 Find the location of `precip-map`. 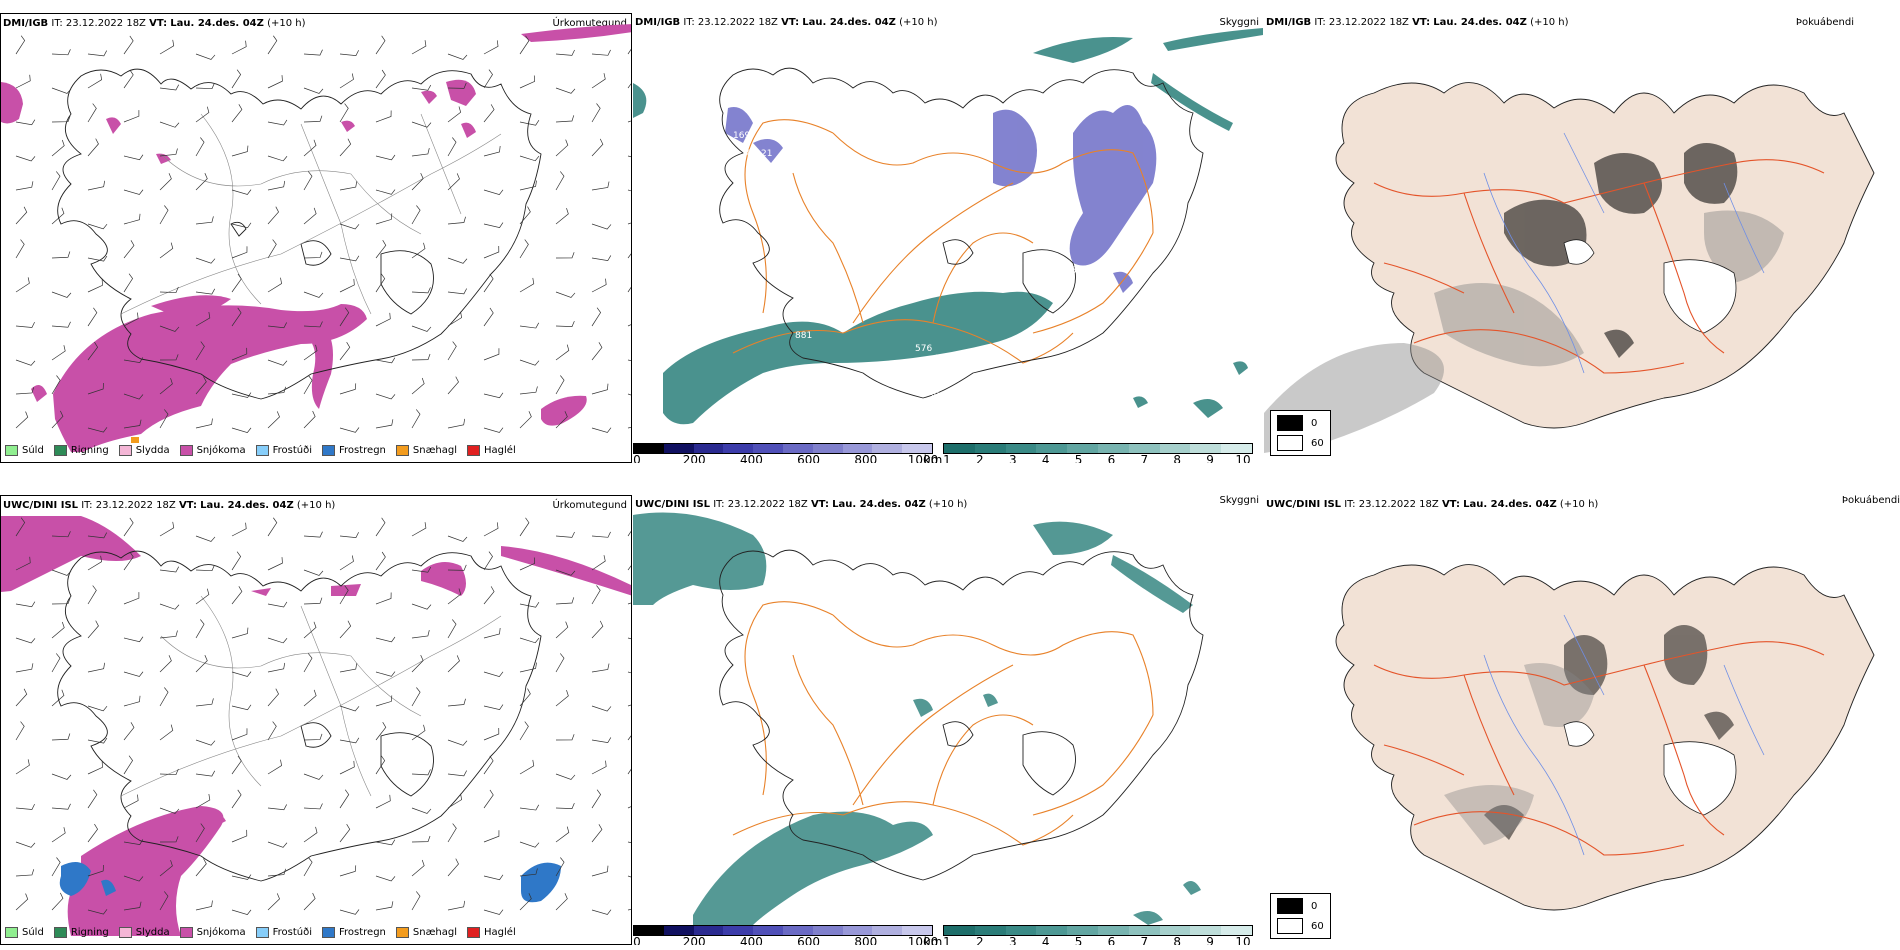

precip-map is located at coordinates (316, 238).